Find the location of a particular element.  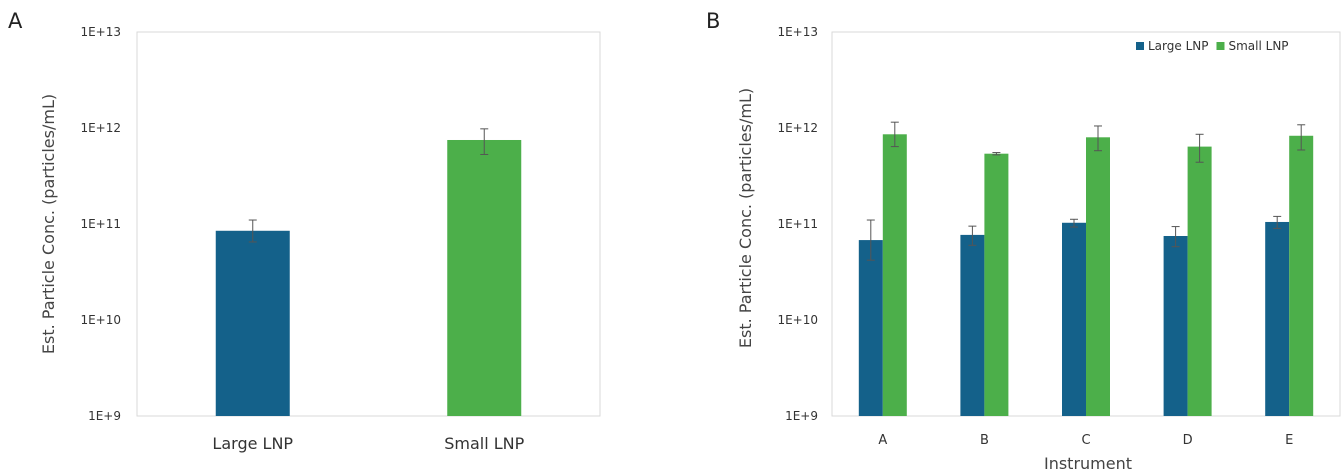

y-tick-label-b: 1E+9 is located at coordinates (801, 416).